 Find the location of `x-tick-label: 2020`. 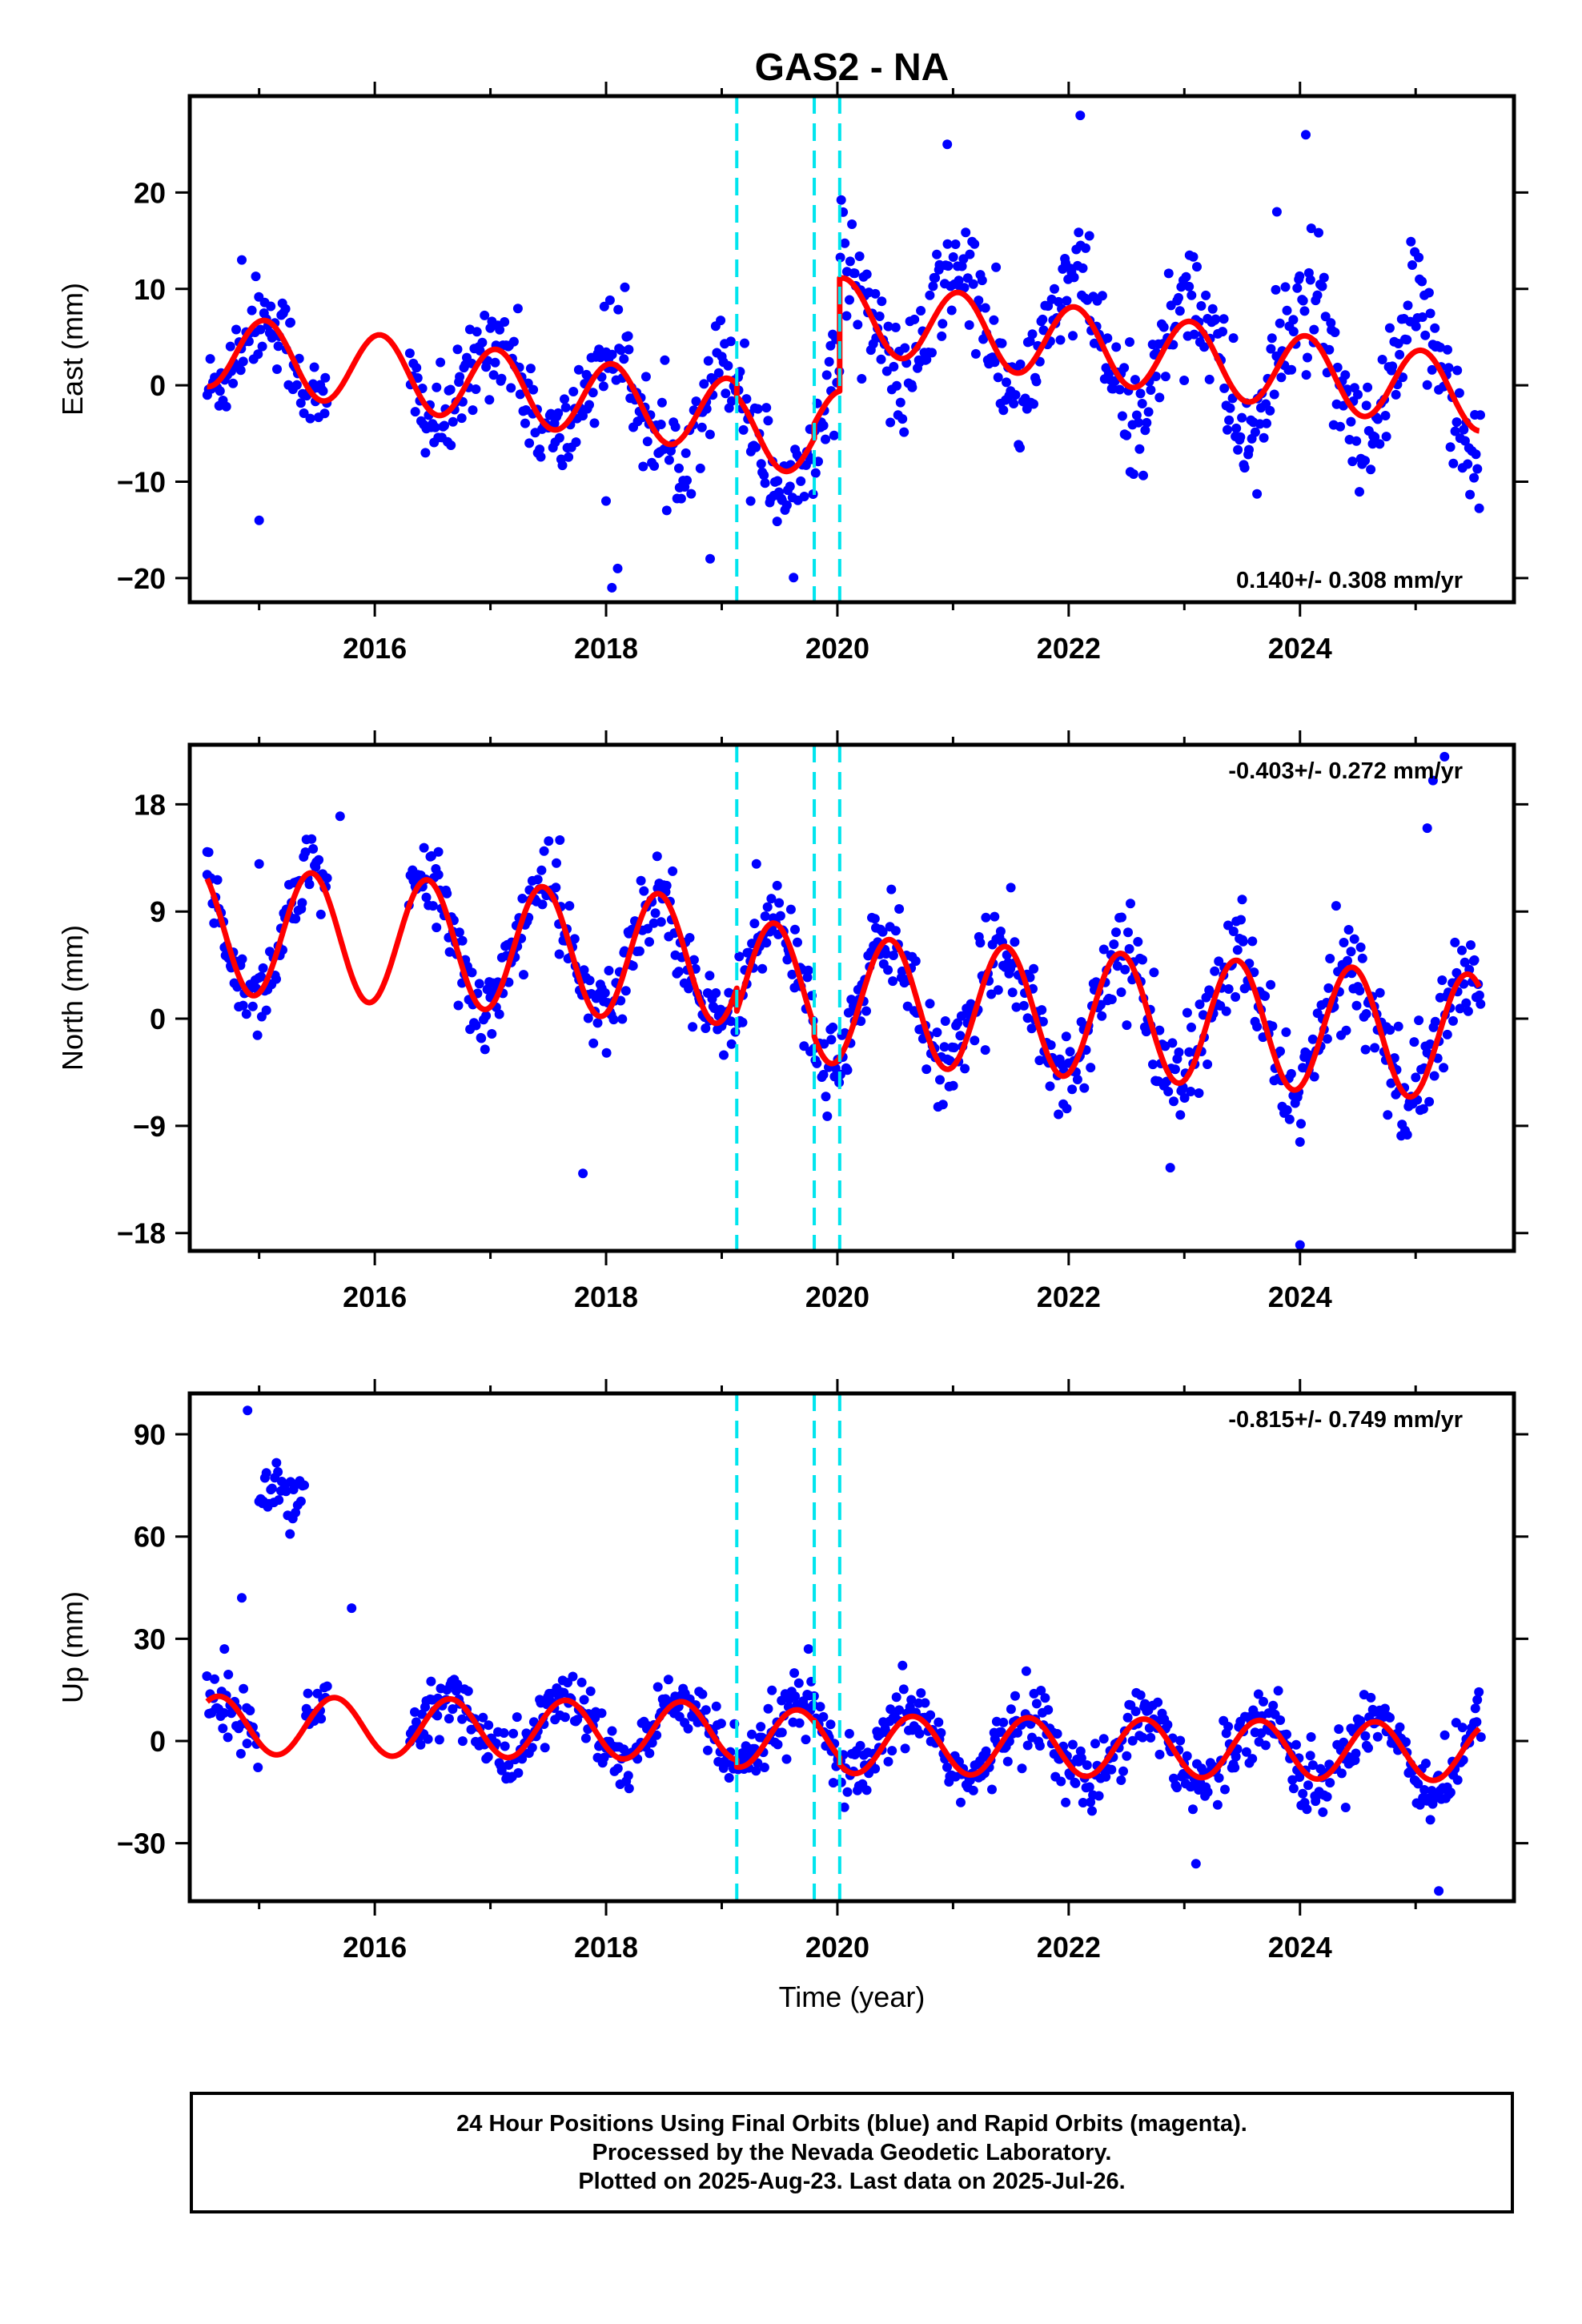

x-tick-label: 2020 is located at coordinates (837, 1947).